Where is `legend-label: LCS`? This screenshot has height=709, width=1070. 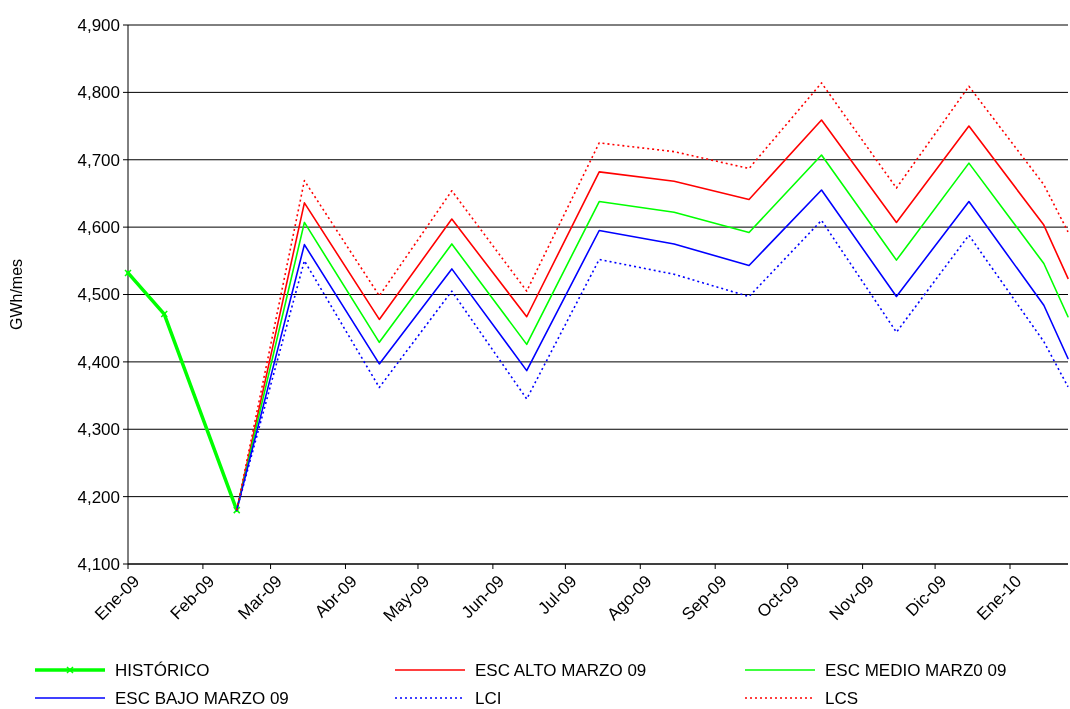 legend-label: LCS is located at coordinates (842, 698).